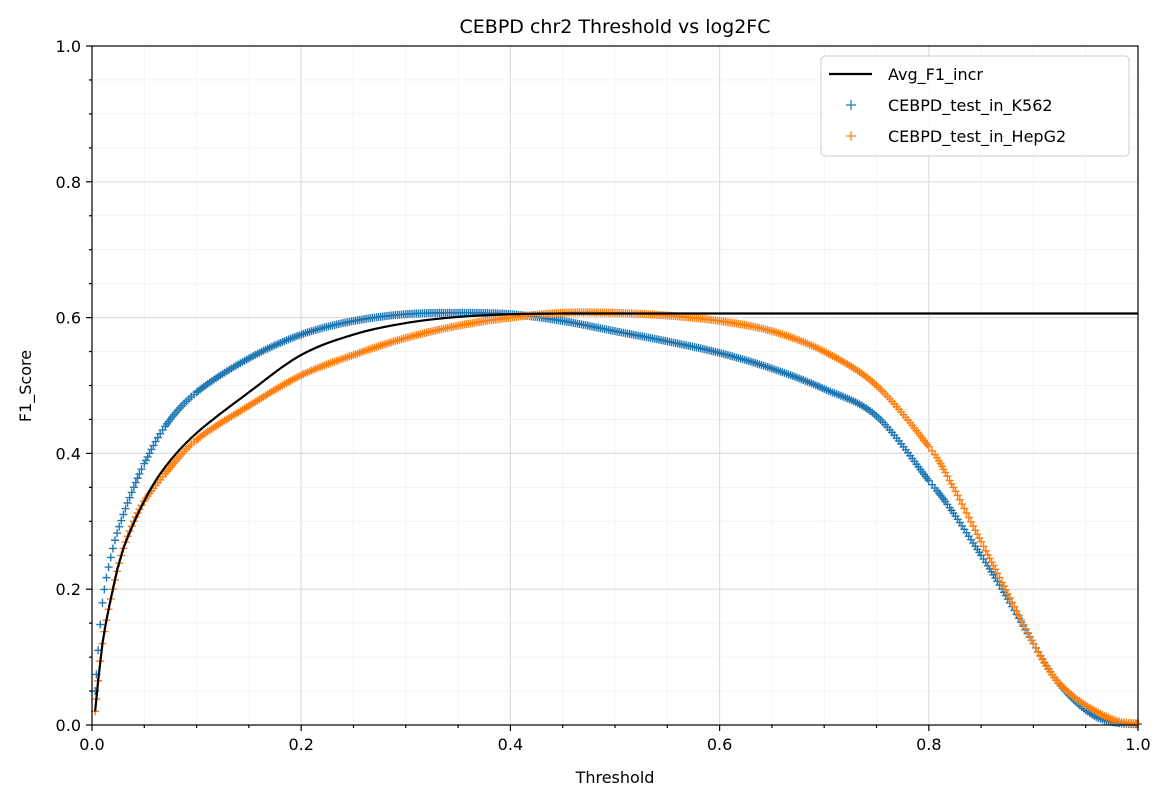  Describe the element at coordinates (928, 744) in the screenshot. I see `x-tick-label: 0.8` at that location.